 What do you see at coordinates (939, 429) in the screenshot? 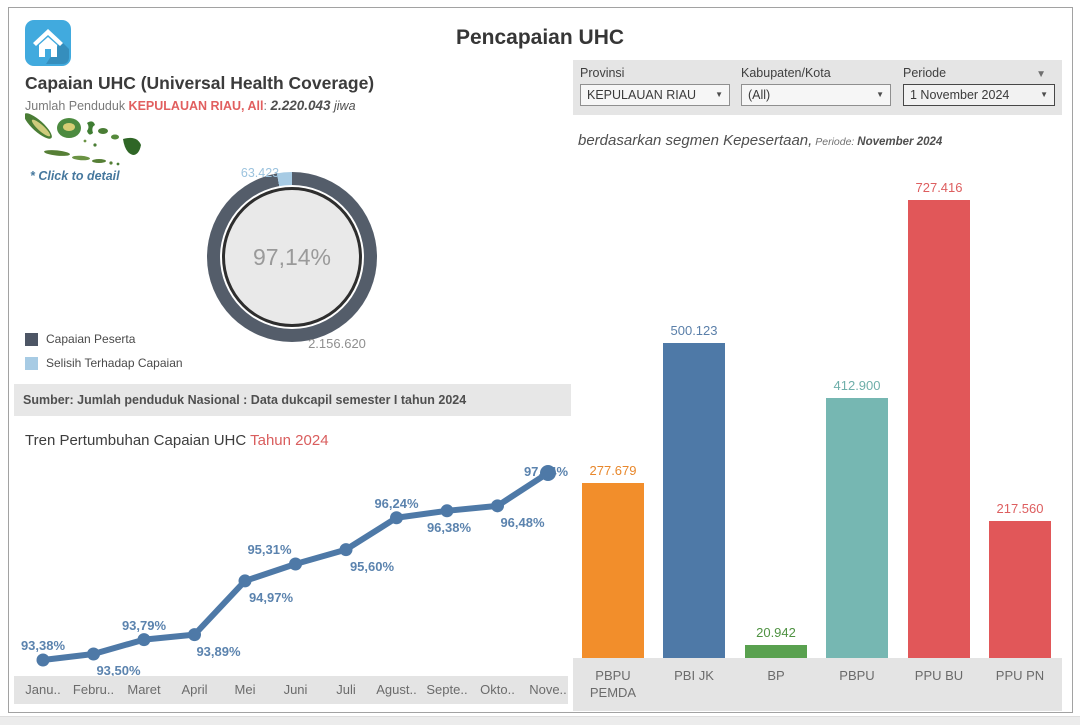
I see `bar-ppu-bu` at bounding box center [939, 429].